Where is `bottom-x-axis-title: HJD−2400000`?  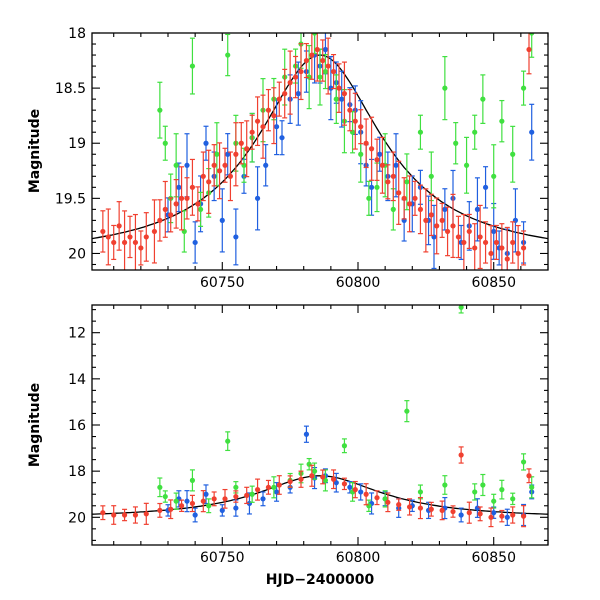
bottom-x-axis-title: HJD−2400000 is located at coordinates (320, 580).